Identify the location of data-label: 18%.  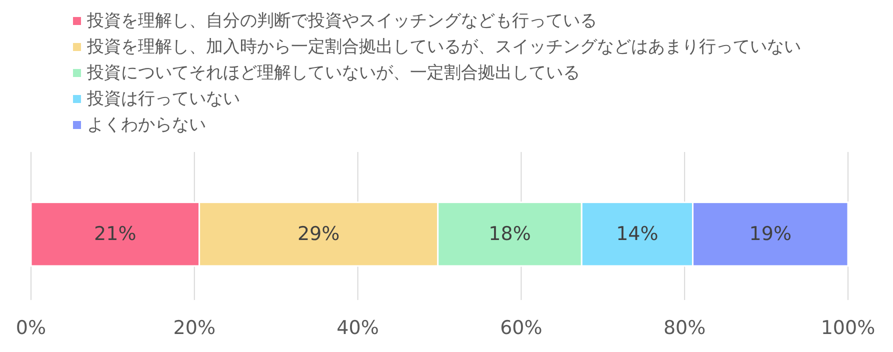
(509, 234).